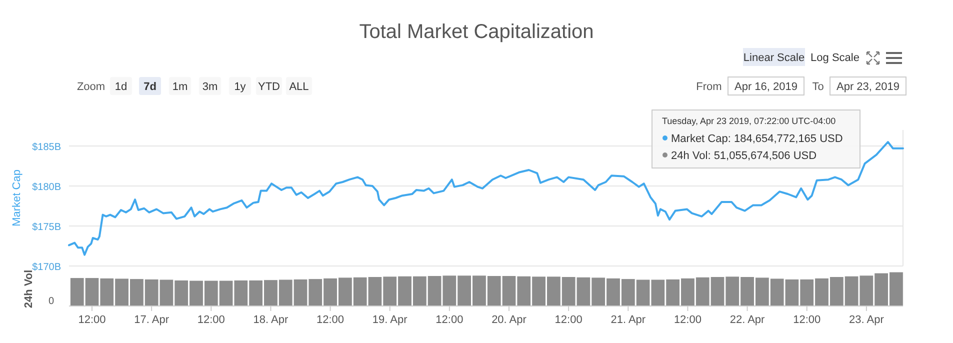 The height and width of the screenshot is (343, 953). Describe the element at coordinates (47, 267) in the screenshot. I see `y-tick-label: $170B` at that location.